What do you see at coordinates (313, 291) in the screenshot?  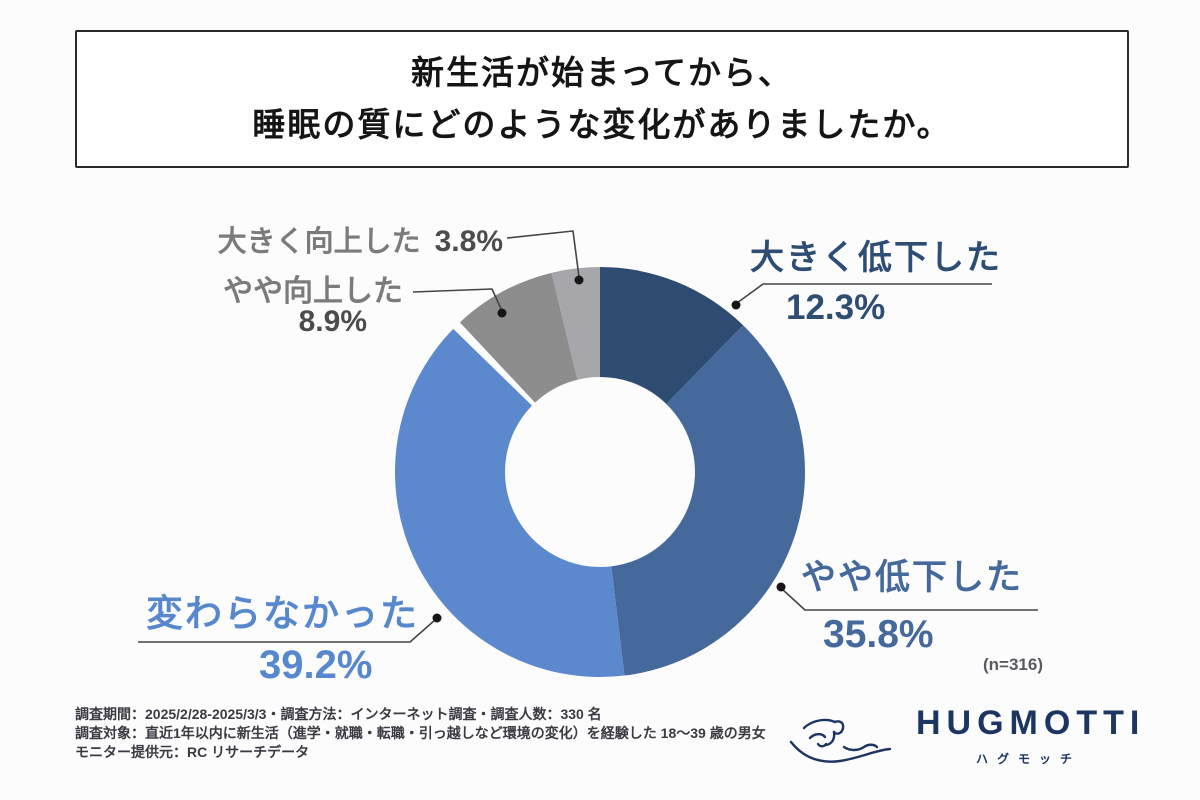 I see `callout-label-some-improve: やや向上した` at bounding box center [313, 291].